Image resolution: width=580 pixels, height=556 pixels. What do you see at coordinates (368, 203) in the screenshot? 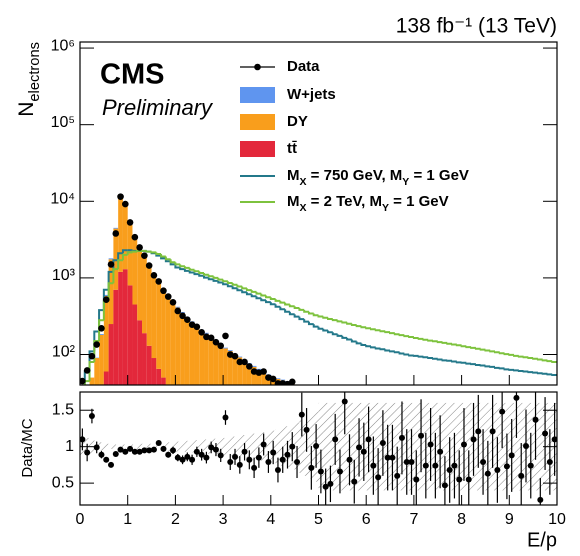
I see `legend-label: MX = 2 TeV, MY = 1 GeV` at bounding box center [368, 203].